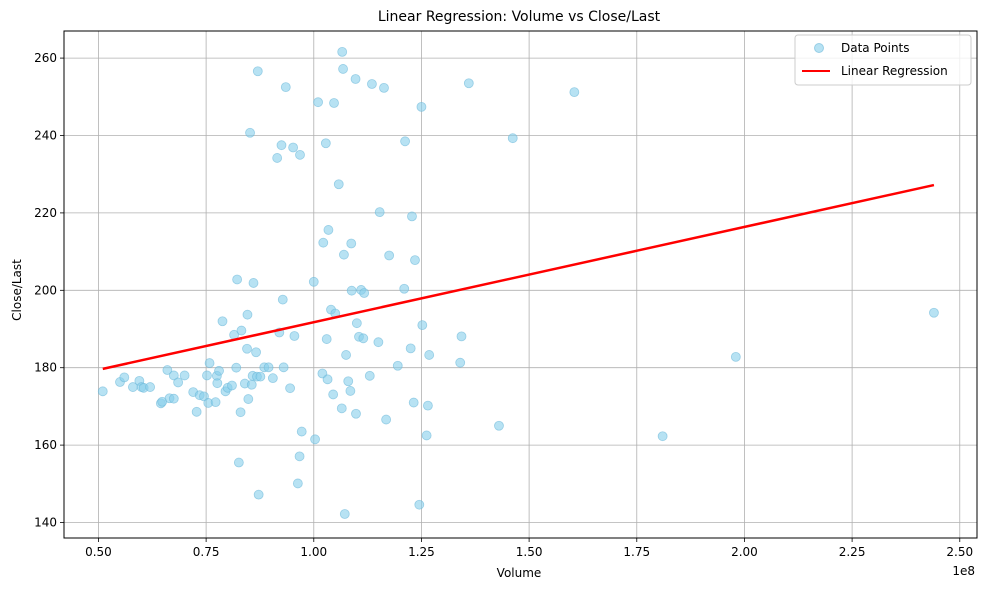  What do you see at coordinates (963, 571) in the screenshot?
I see `x-axis-offset-label: 1e8` at bounding box center [963, 571].